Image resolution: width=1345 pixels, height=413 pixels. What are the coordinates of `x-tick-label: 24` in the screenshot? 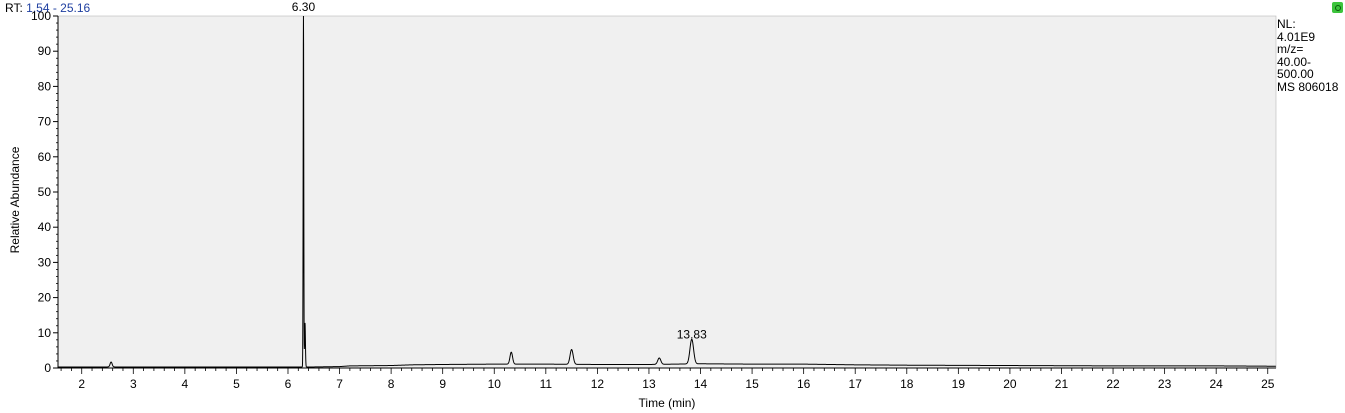 It's located at (1217, 384).